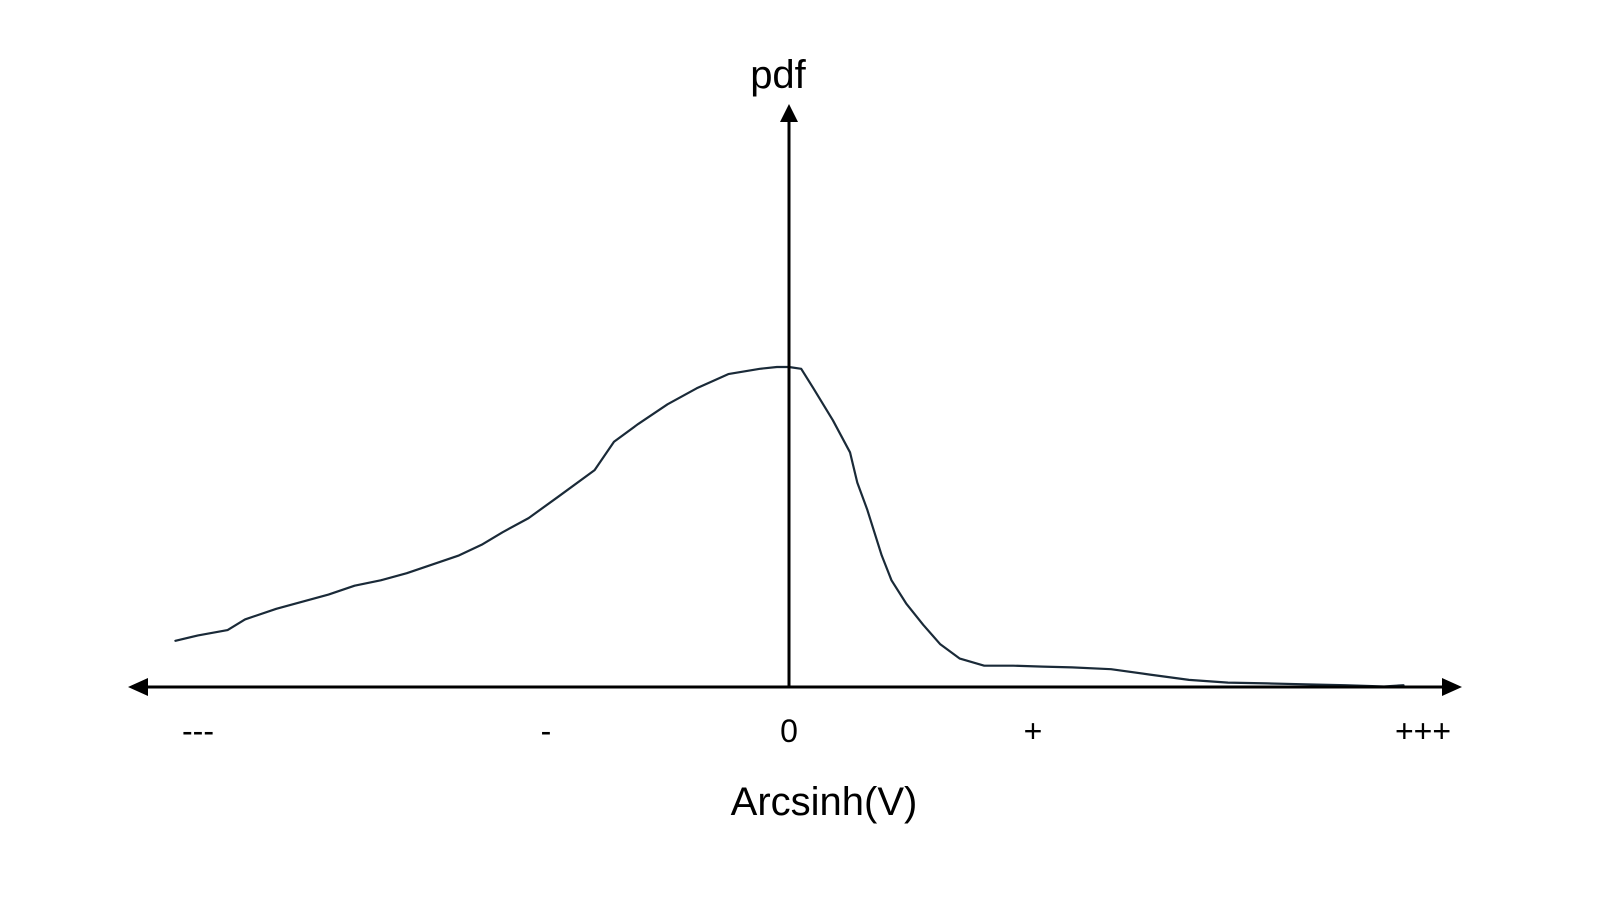 The width and height of the screenshot is (1600, 900). I want to click on x-tick-label: ---, so click(198, 731).